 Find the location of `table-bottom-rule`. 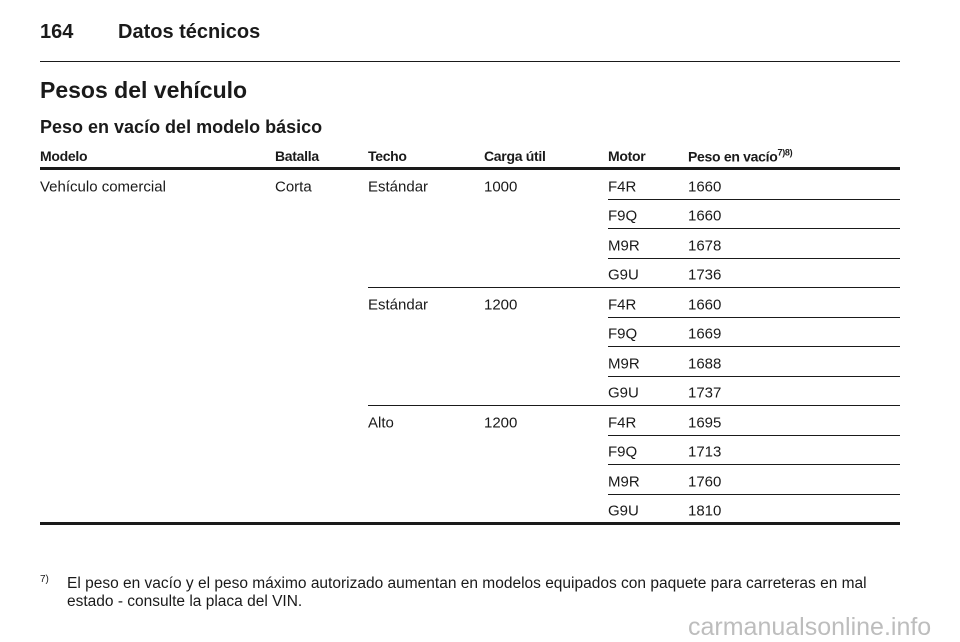

table-bottom-rule is located at coordinates (470, 523).